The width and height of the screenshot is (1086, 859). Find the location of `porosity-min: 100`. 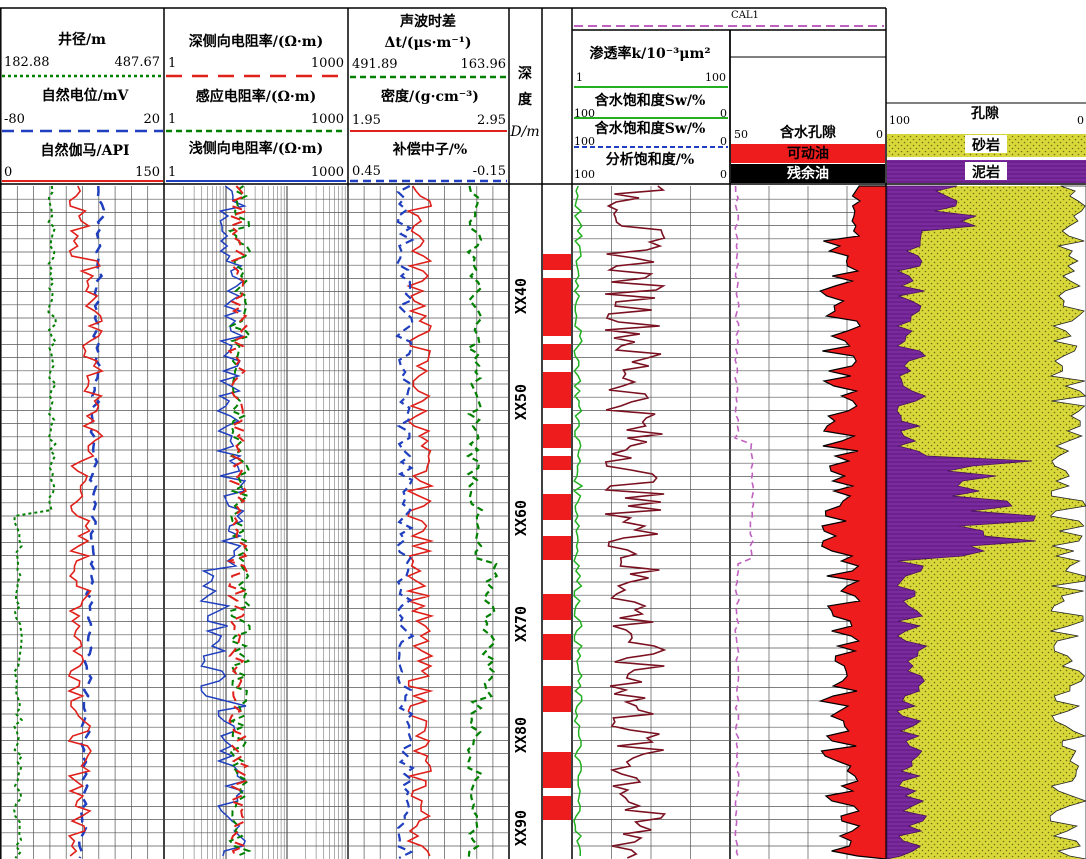

porosity-min: 100 is located at coordinates (899, 120).